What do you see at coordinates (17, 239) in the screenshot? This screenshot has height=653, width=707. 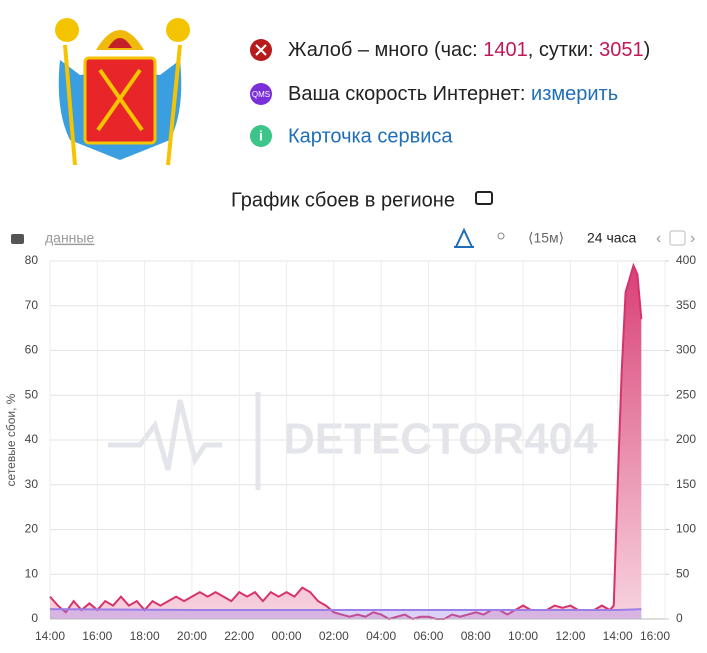 I see `camera-icon` at bounding box center [17, 239].